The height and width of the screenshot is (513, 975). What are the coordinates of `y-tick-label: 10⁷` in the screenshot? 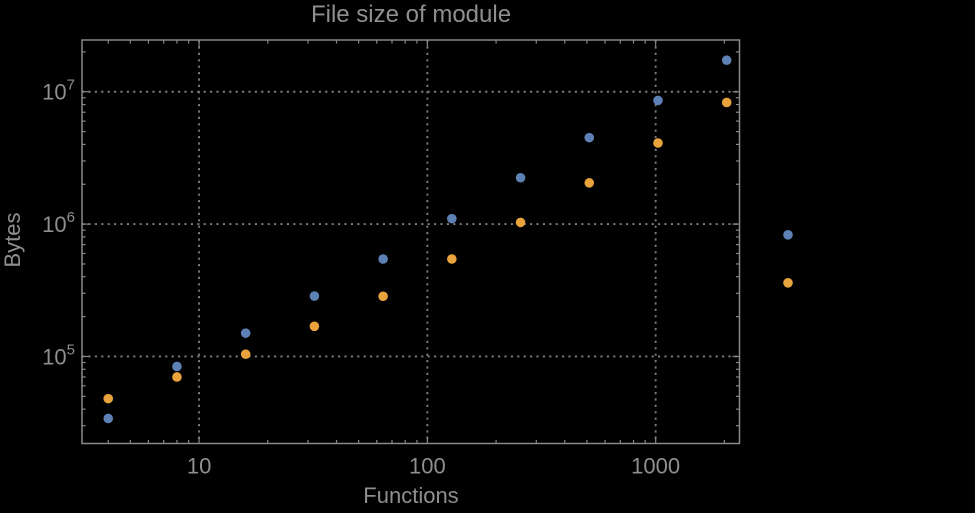 It's located at (58, 91).